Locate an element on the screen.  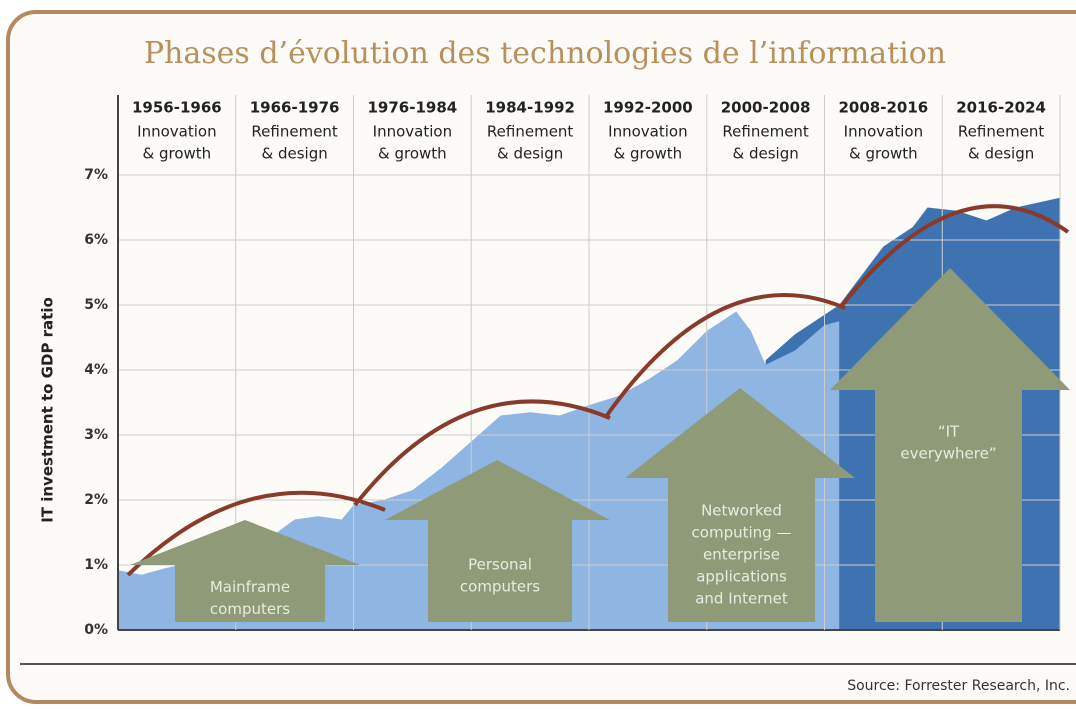
arrow-label: Mainframe is located at coordinates (250, 587).